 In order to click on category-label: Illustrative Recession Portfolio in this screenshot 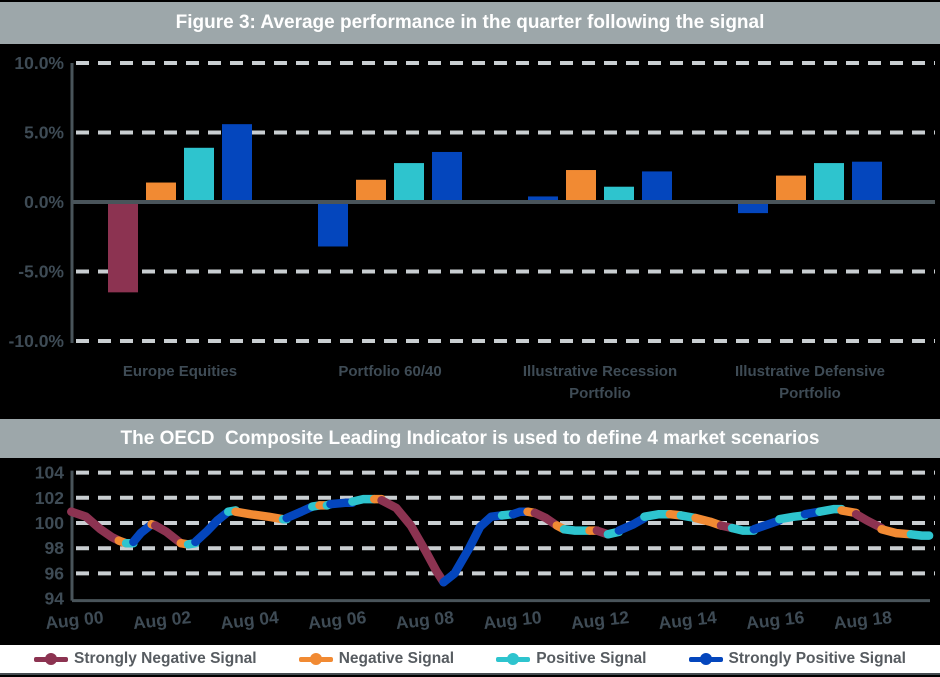, I will do `click(600, 382)`.